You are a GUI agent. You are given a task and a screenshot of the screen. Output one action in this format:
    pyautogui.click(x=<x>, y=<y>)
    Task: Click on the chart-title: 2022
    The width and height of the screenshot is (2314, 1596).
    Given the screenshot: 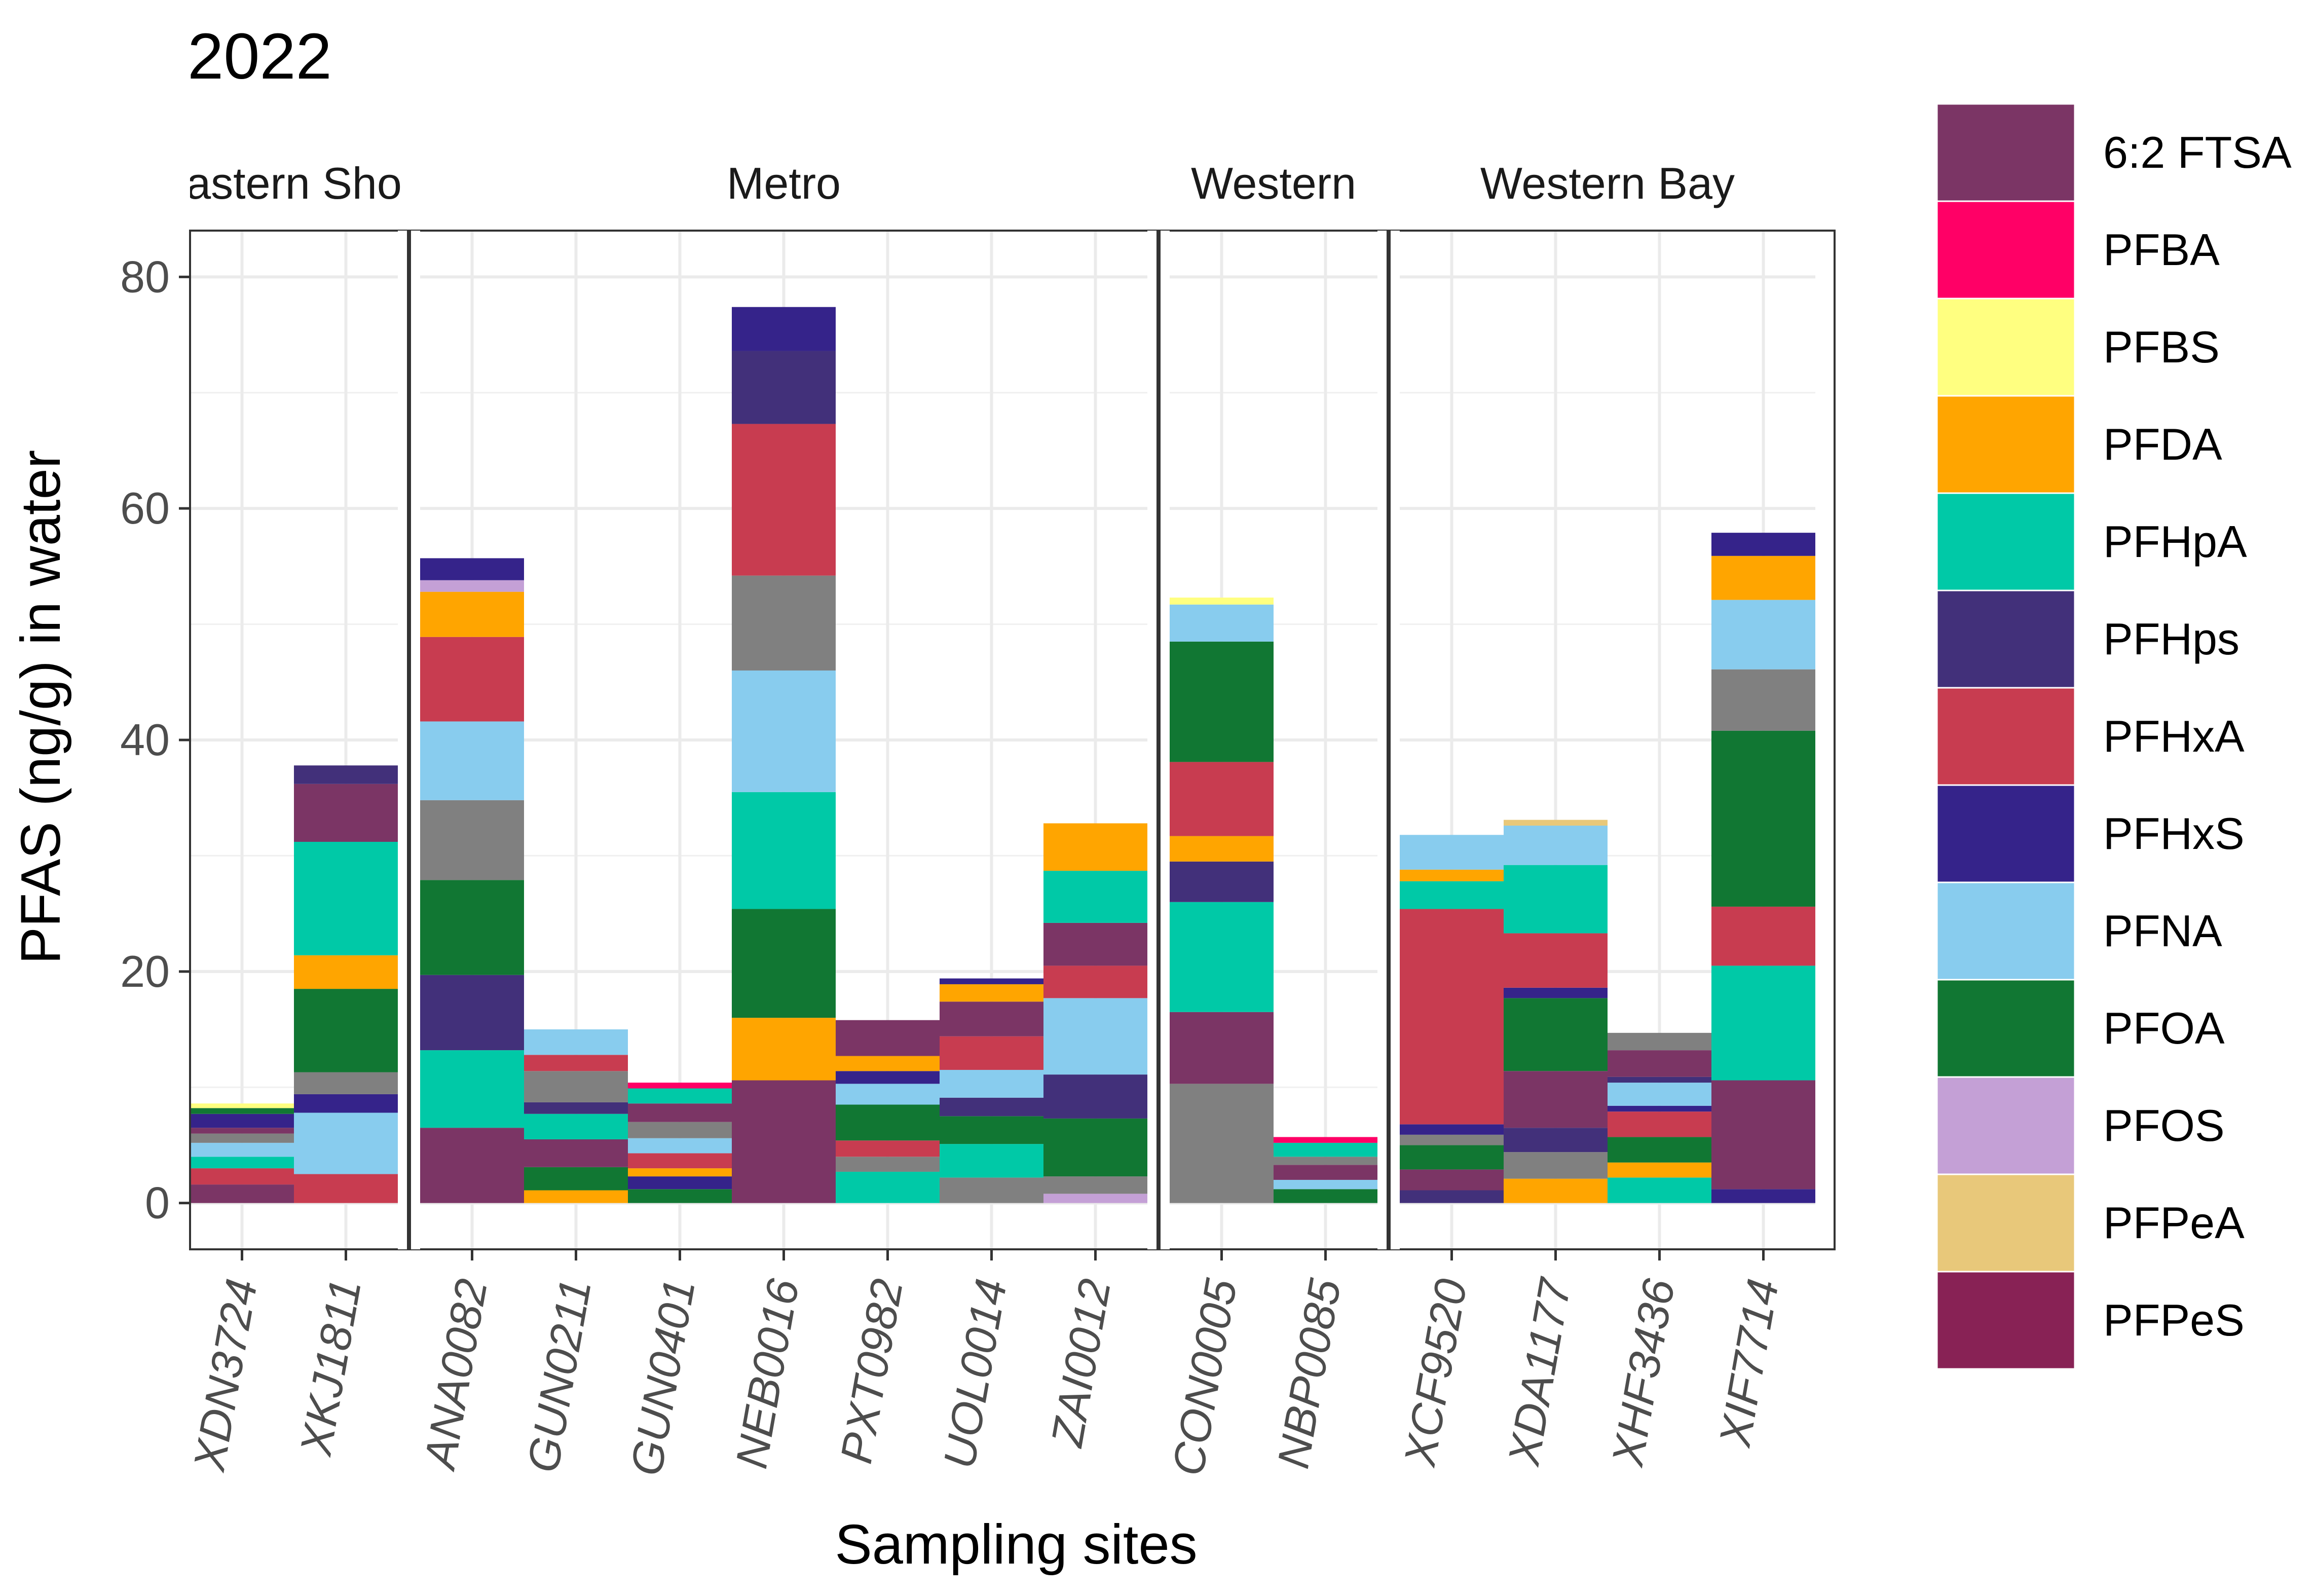 What is the action you would take?
    pyautogui.click(x=260, y=56)
    